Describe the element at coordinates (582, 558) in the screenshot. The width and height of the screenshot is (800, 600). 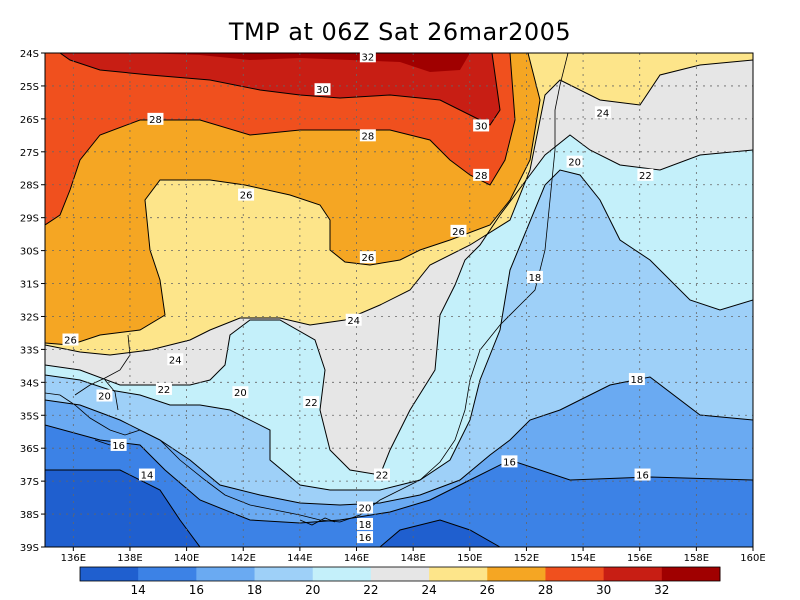
I see `x-tick-label: 154E` at that location.